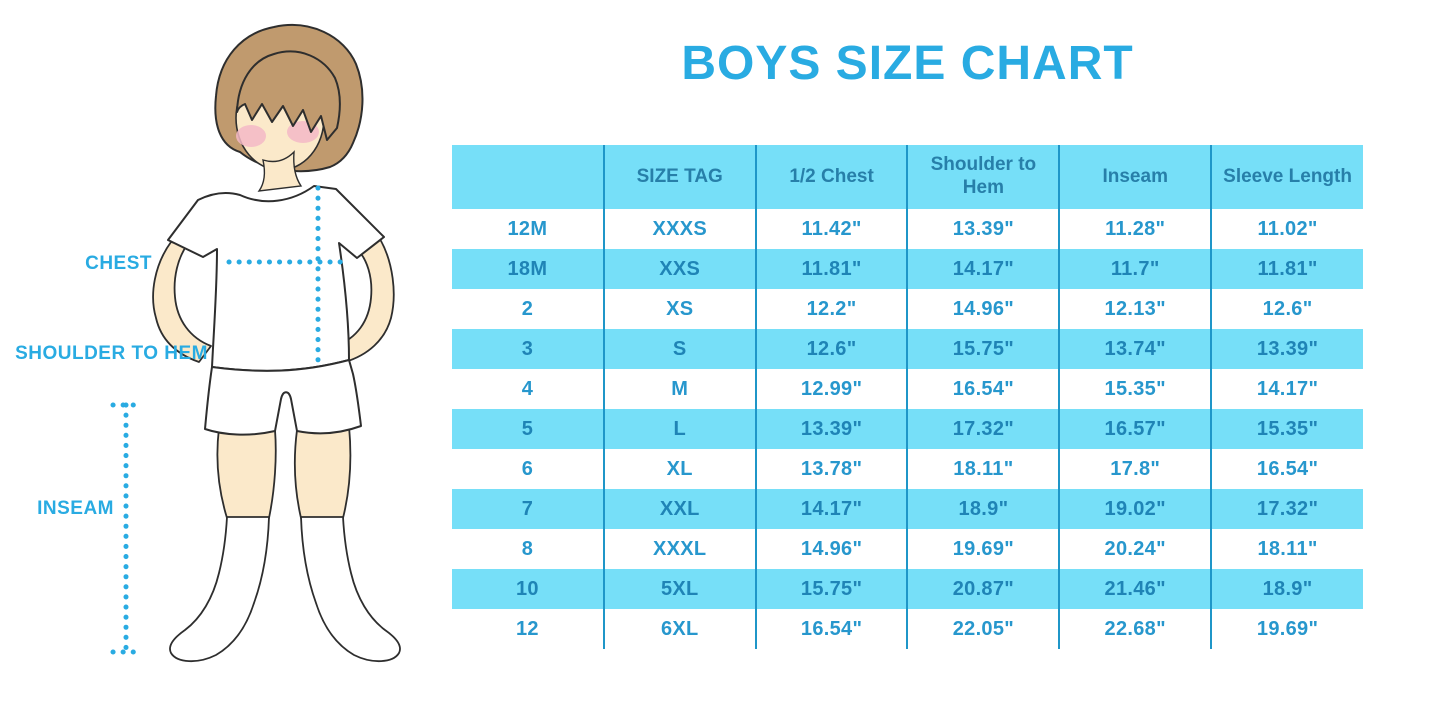  I want to click on left-leg, so click(246, 473).